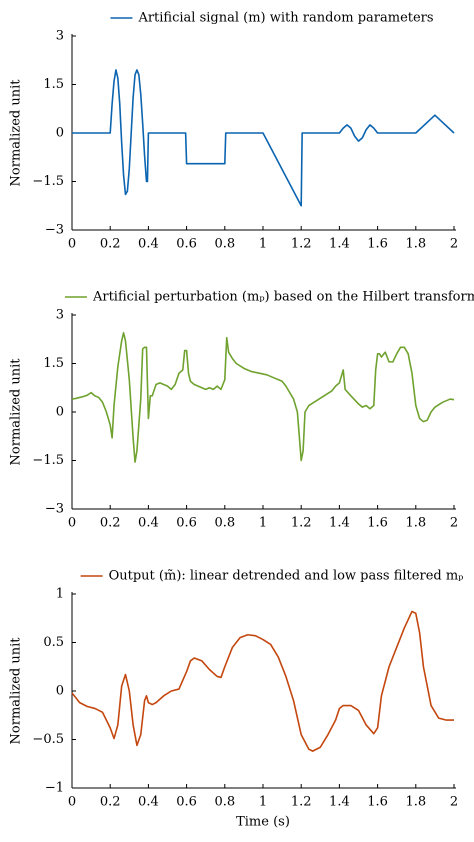  What do you see at coordinates (48, 739) in the screenshot?
I see `y-tick-label: −0.5` at bounding box center [48, 739].